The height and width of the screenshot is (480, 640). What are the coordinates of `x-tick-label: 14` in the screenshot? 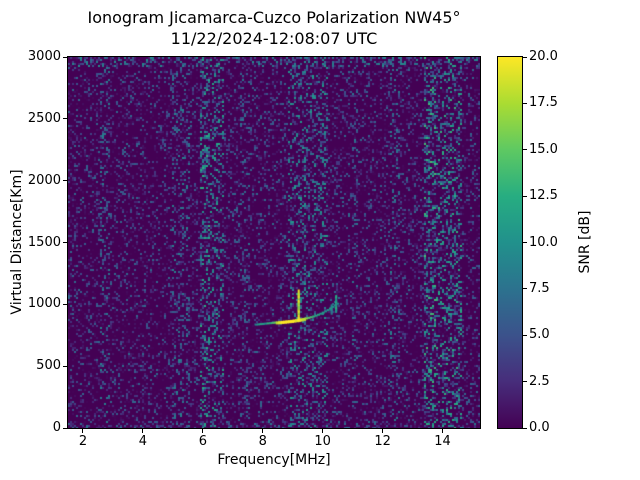 It's located at (442, 441).